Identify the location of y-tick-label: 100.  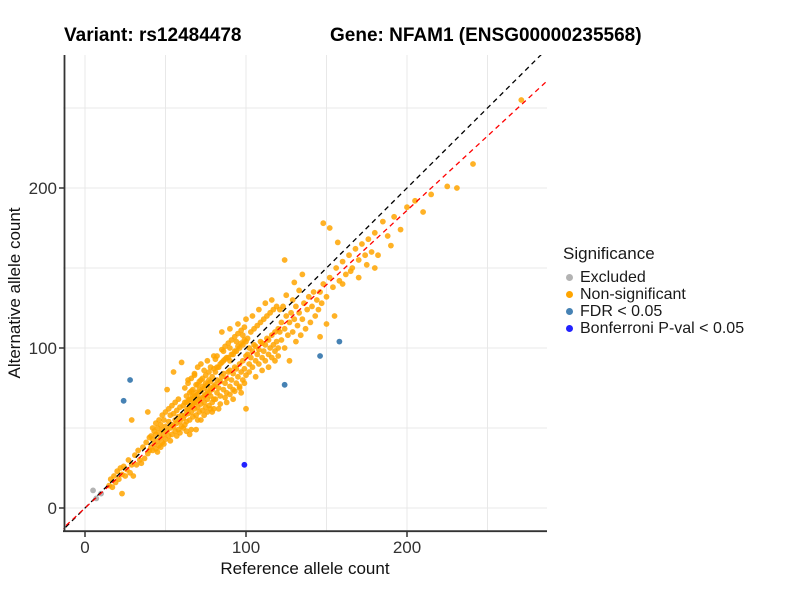
(43, 348).